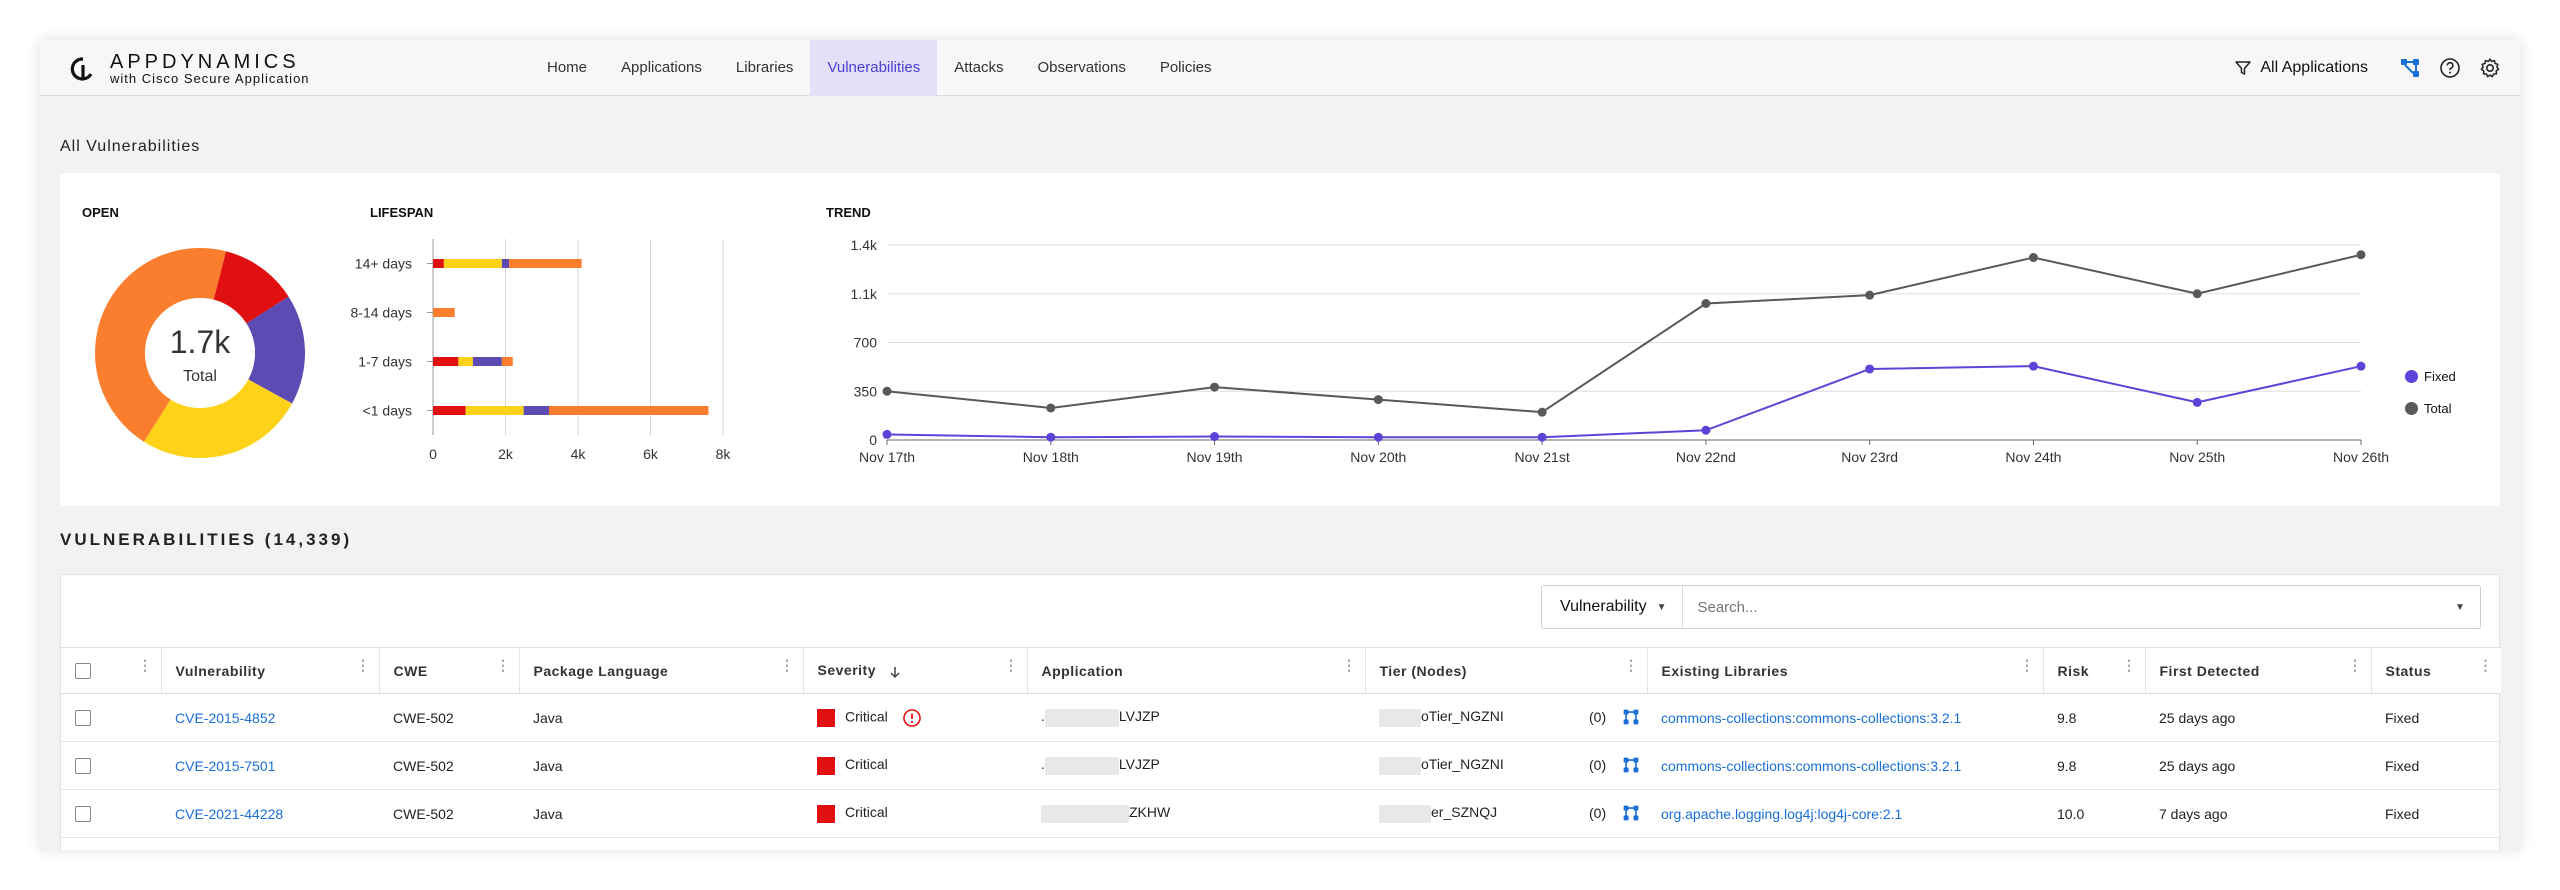 Image resolution: width=2560 pixels, height=890 pixels. Describe the element at coordinates (914, 670) in the screenshot. I see `header-severity: Severity ⋮` at that location.